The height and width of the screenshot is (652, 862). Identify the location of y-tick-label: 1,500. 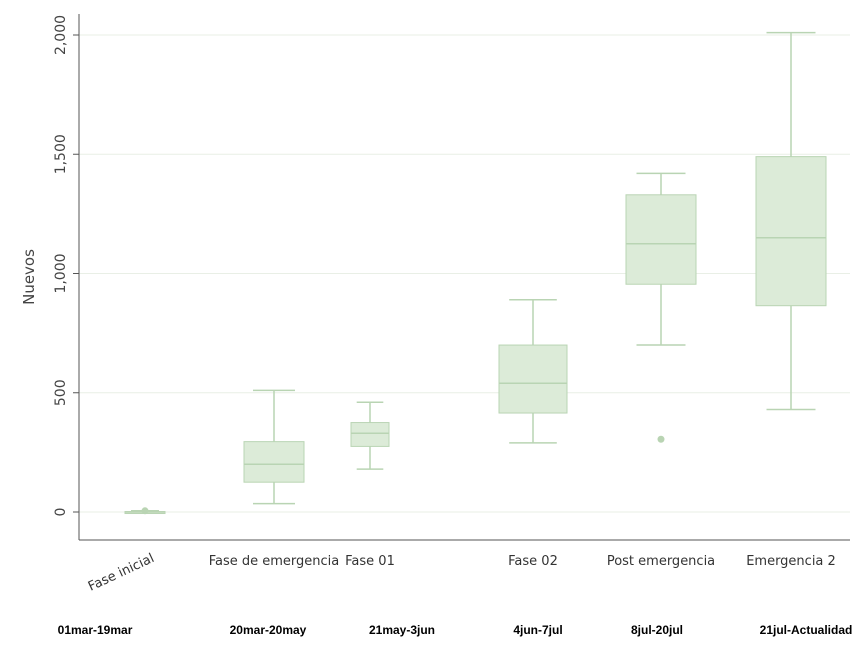
(61, 154).